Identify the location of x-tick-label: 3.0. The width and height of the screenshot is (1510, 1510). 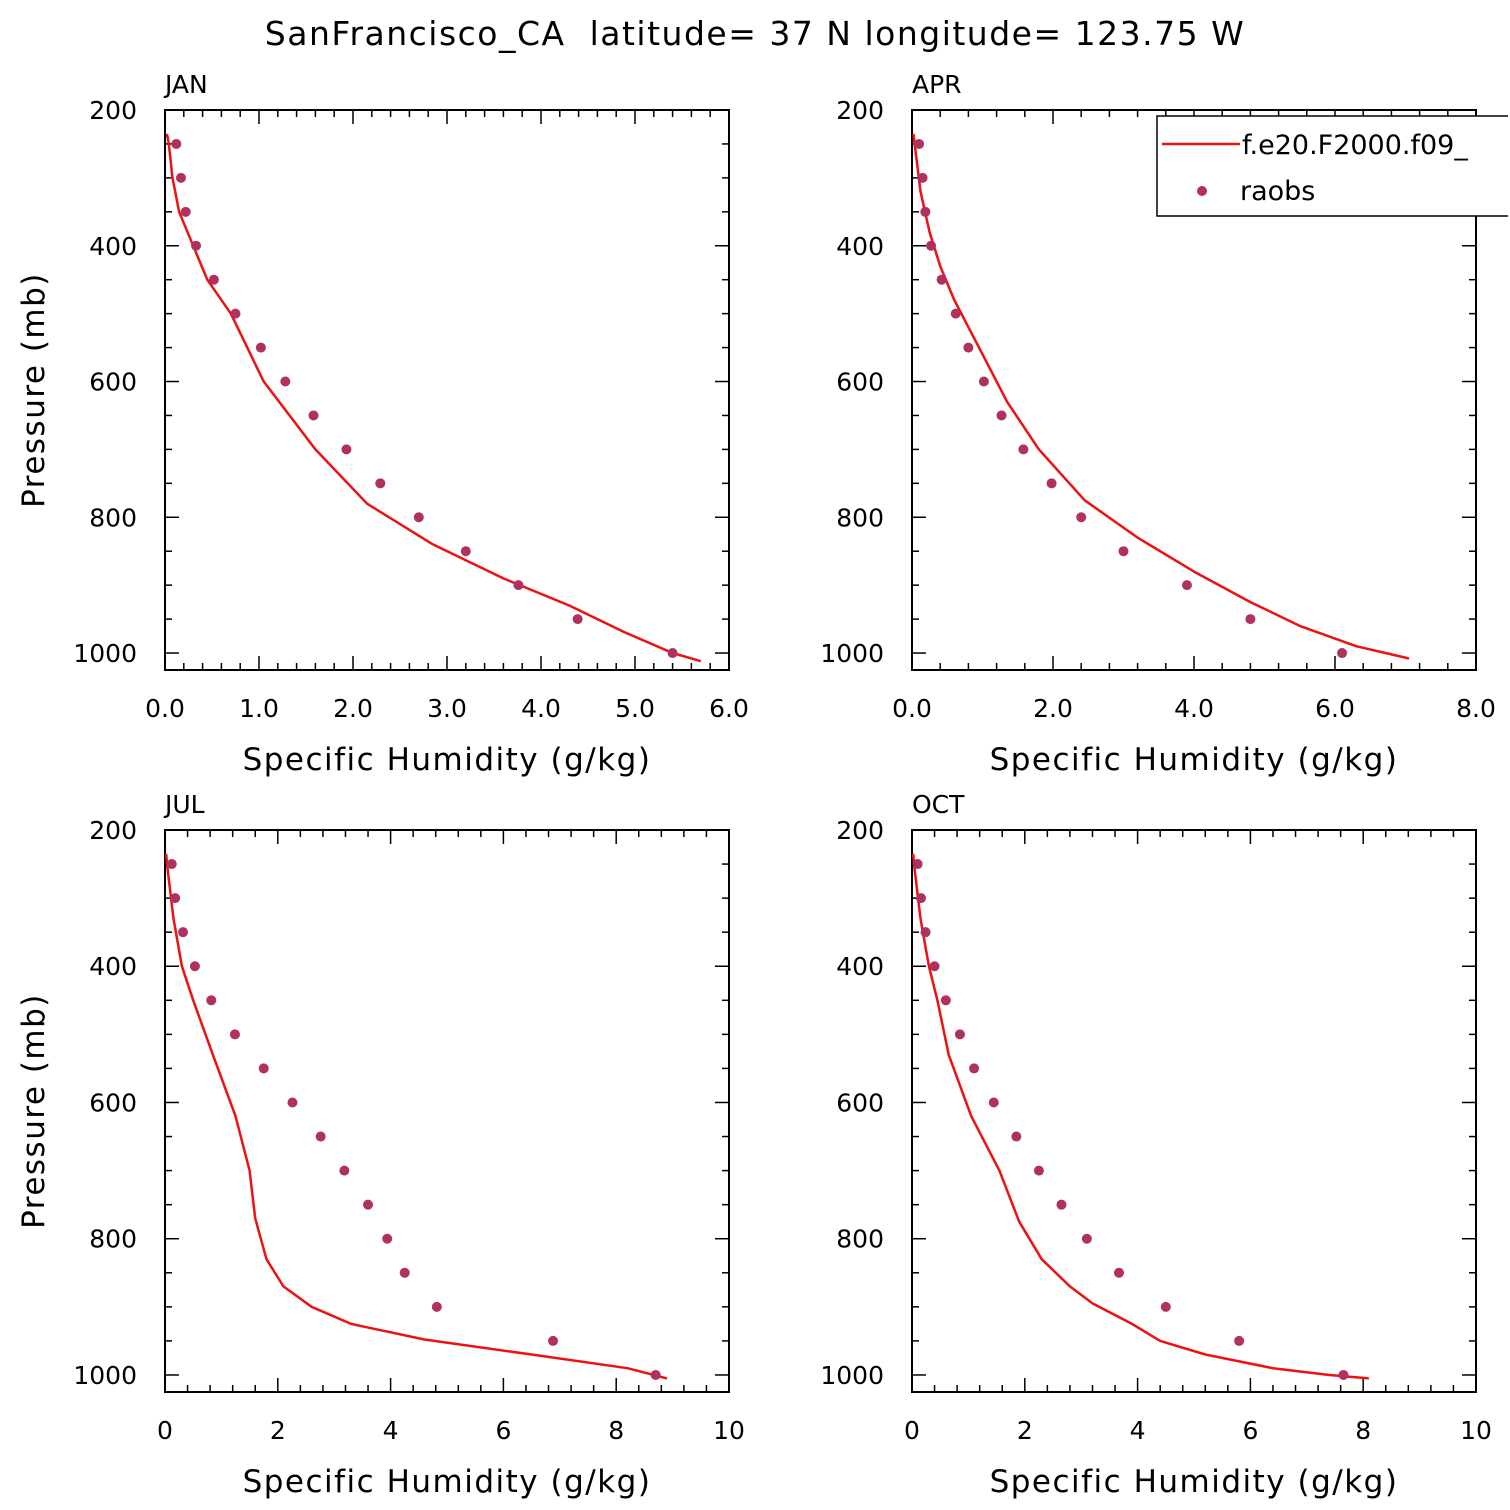
(447, 708).